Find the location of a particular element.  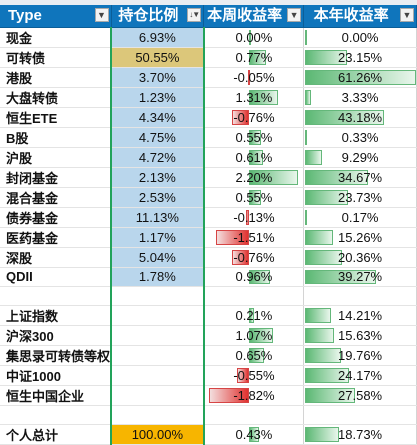

cell-hold: 5.04% is located at coordinates (157, 257).